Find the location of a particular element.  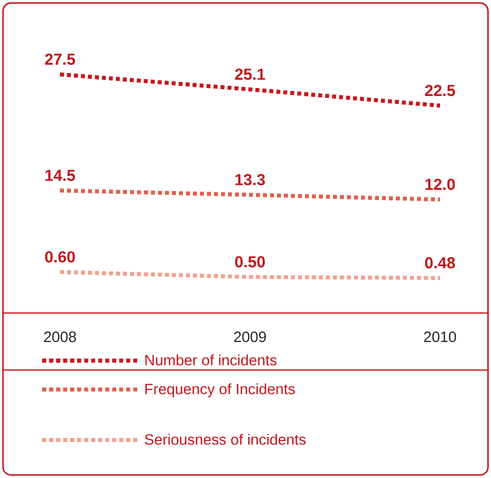

data-label: 0.50 is located at coordinates (250, 262).